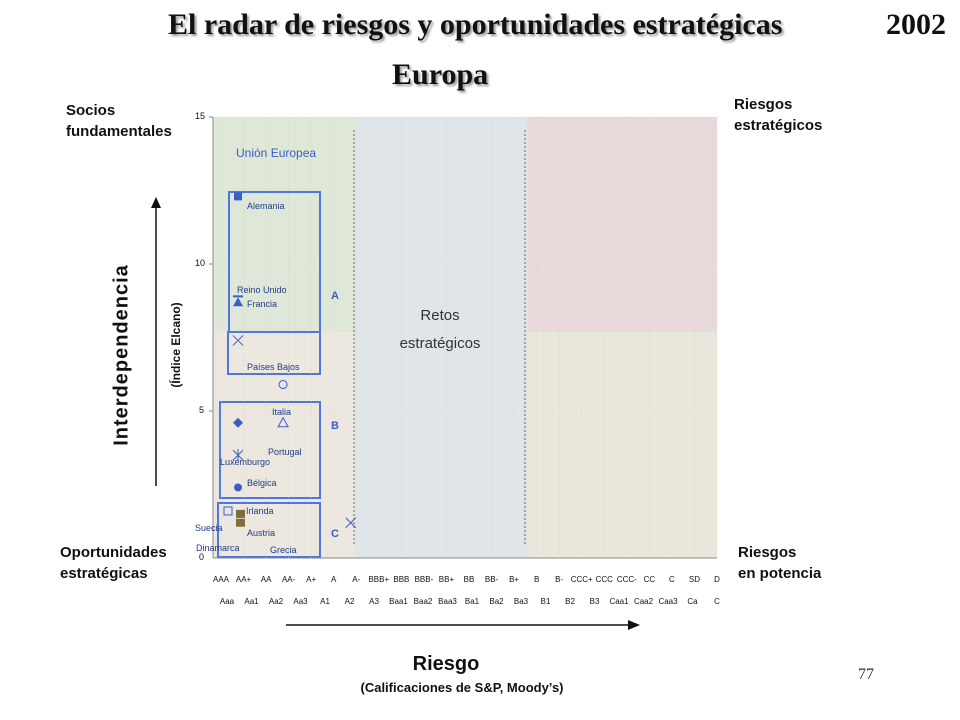 The image size is (960, 720). Describe the element at coordinates (424, 579) in the screenshot. I see `x-tick-label-sp: BBB-` at that location.